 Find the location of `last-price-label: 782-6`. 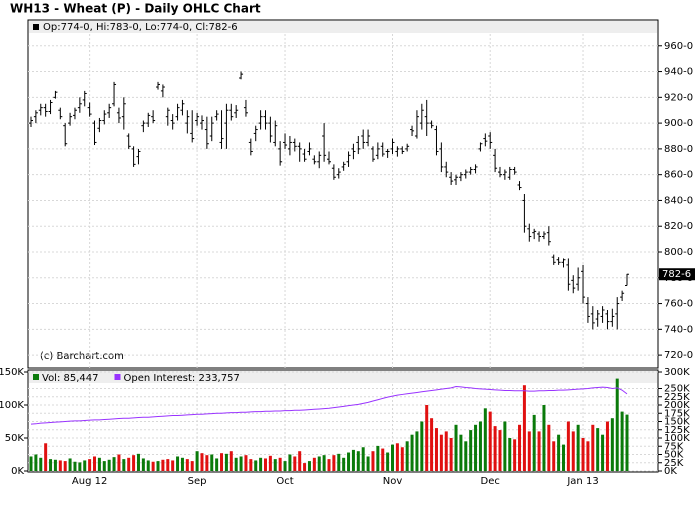

last-price-label: 782-6 is located at coordinates (676, 274).